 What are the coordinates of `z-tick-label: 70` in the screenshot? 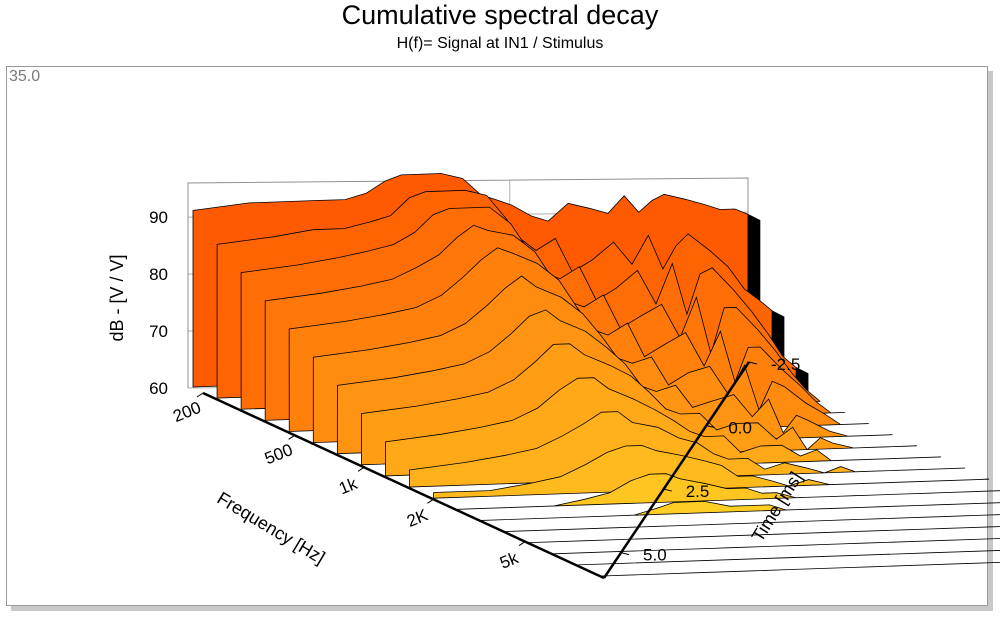 It's located at (158, 331).